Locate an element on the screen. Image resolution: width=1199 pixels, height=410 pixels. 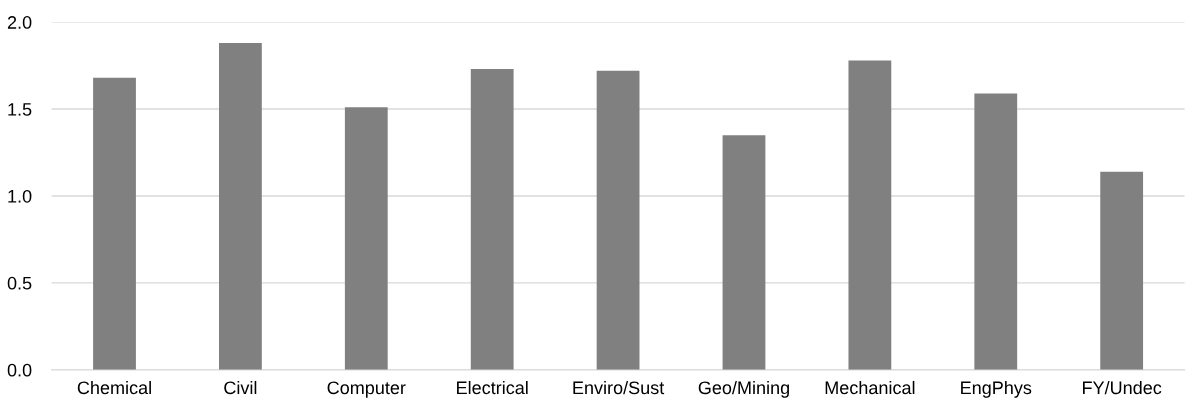
y-tick-label: 2.0 is located at coordinates (19, 22).